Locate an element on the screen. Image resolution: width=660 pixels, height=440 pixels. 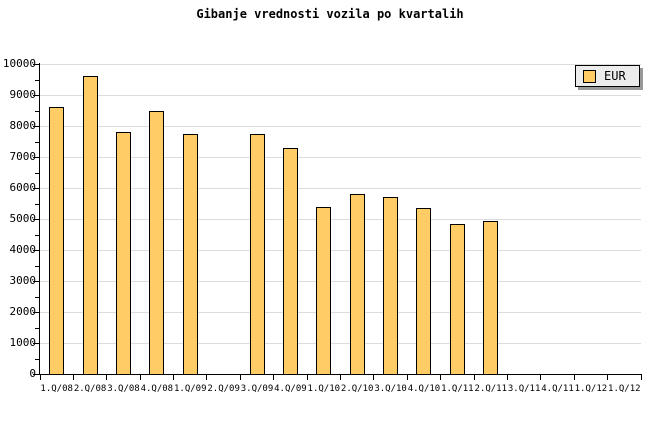
y-axis-label-8000: 8000 is located at coordinates (23, 125).